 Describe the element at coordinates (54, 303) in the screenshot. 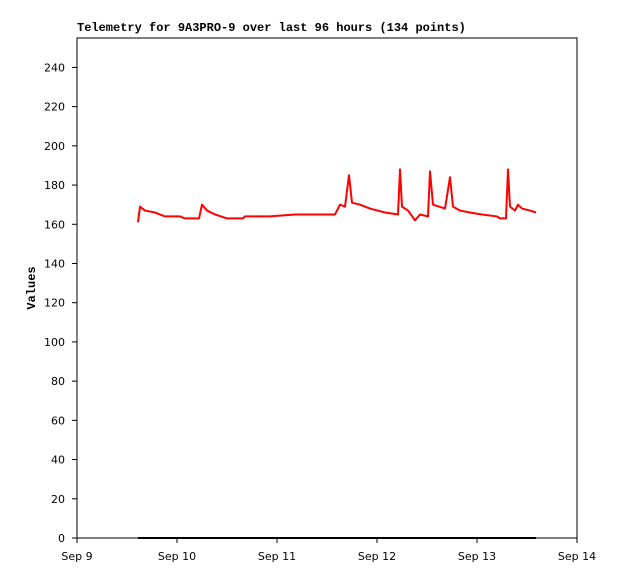

I see `y-tick-label: 120` at that location.